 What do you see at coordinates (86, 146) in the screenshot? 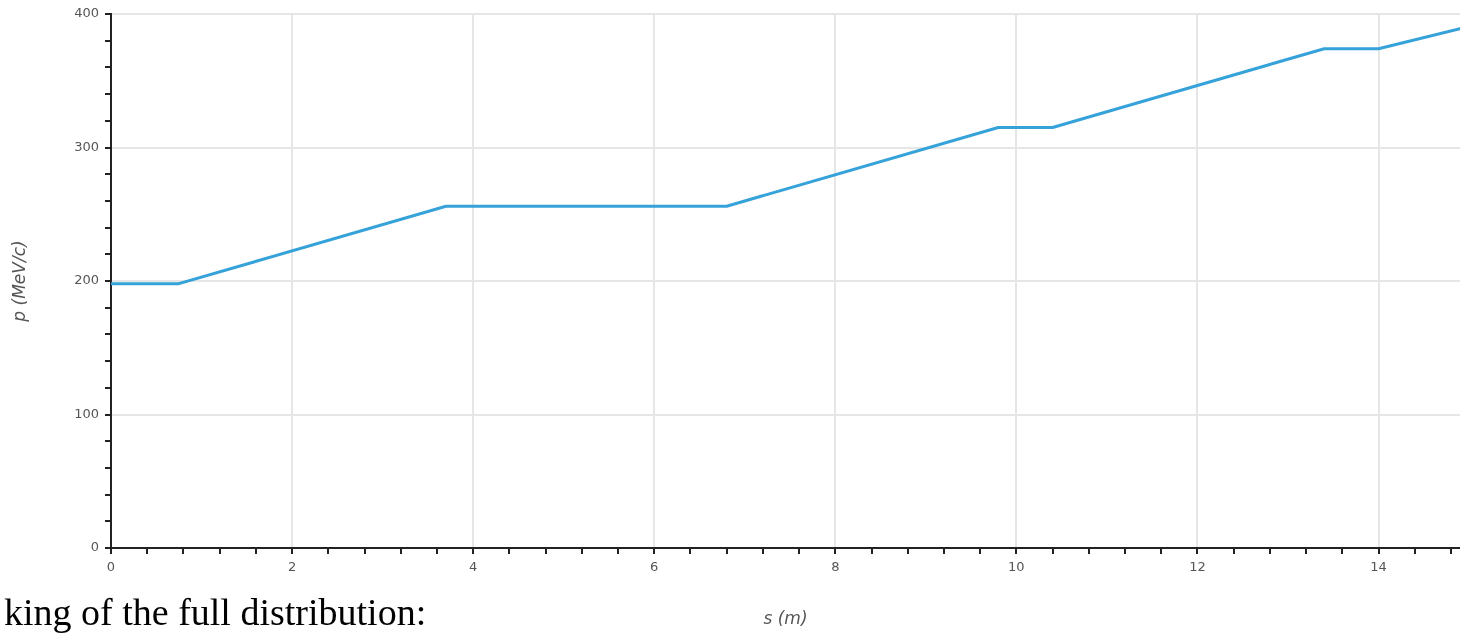
I see `y-tick-label: 300` at bounding box center [86, 146].